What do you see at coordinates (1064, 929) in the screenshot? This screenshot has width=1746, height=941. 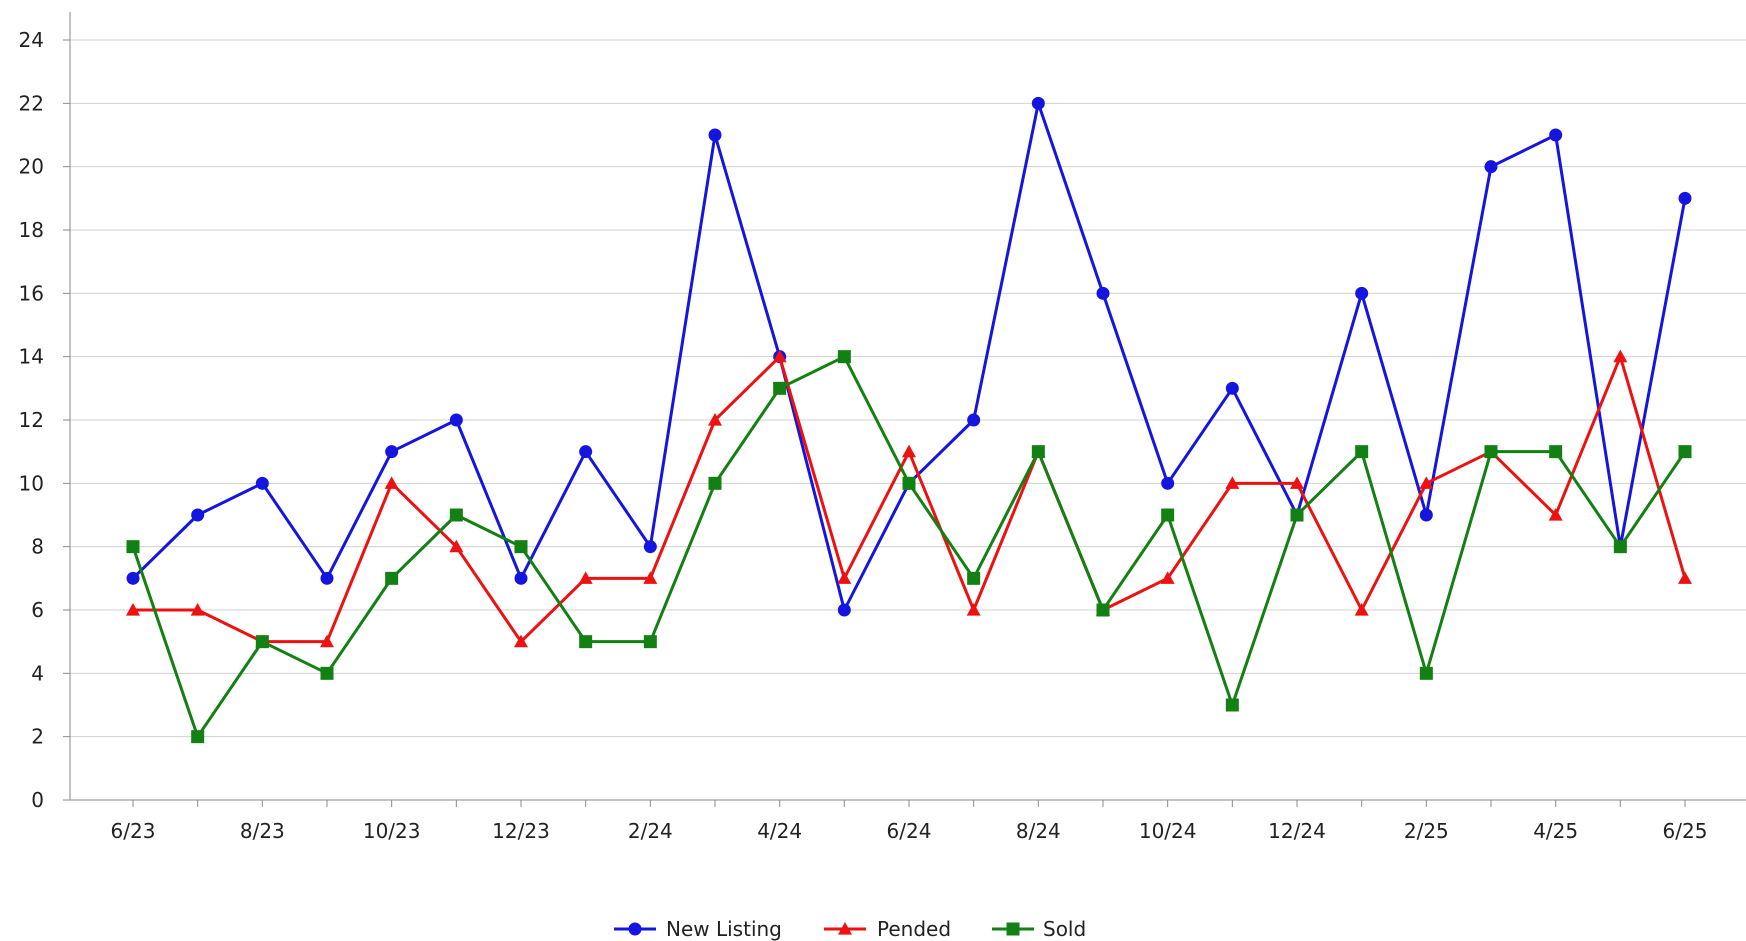 I see `legend-label-sold: Sold` at bounding box center [1064, 929].